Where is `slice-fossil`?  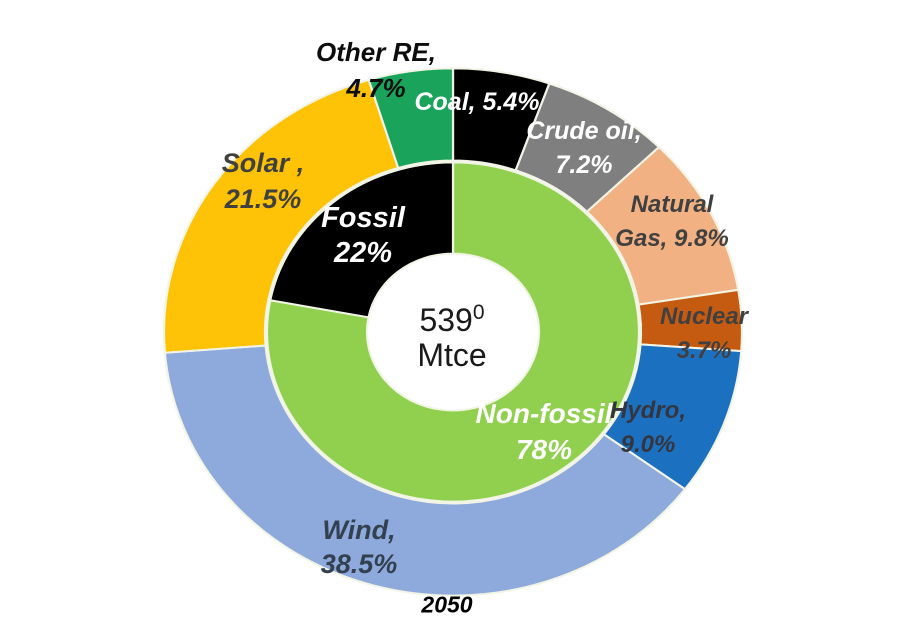
slice-fossil is located at coordinates (362, 240).